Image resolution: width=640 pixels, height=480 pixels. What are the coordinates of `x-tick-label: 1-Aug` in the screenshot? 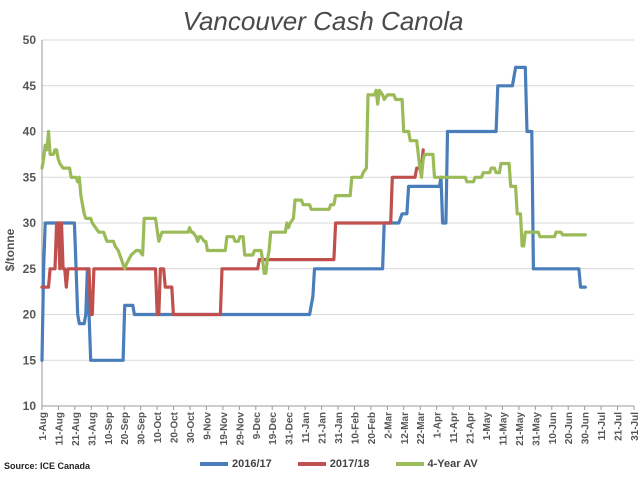 It's located at (43, 426).